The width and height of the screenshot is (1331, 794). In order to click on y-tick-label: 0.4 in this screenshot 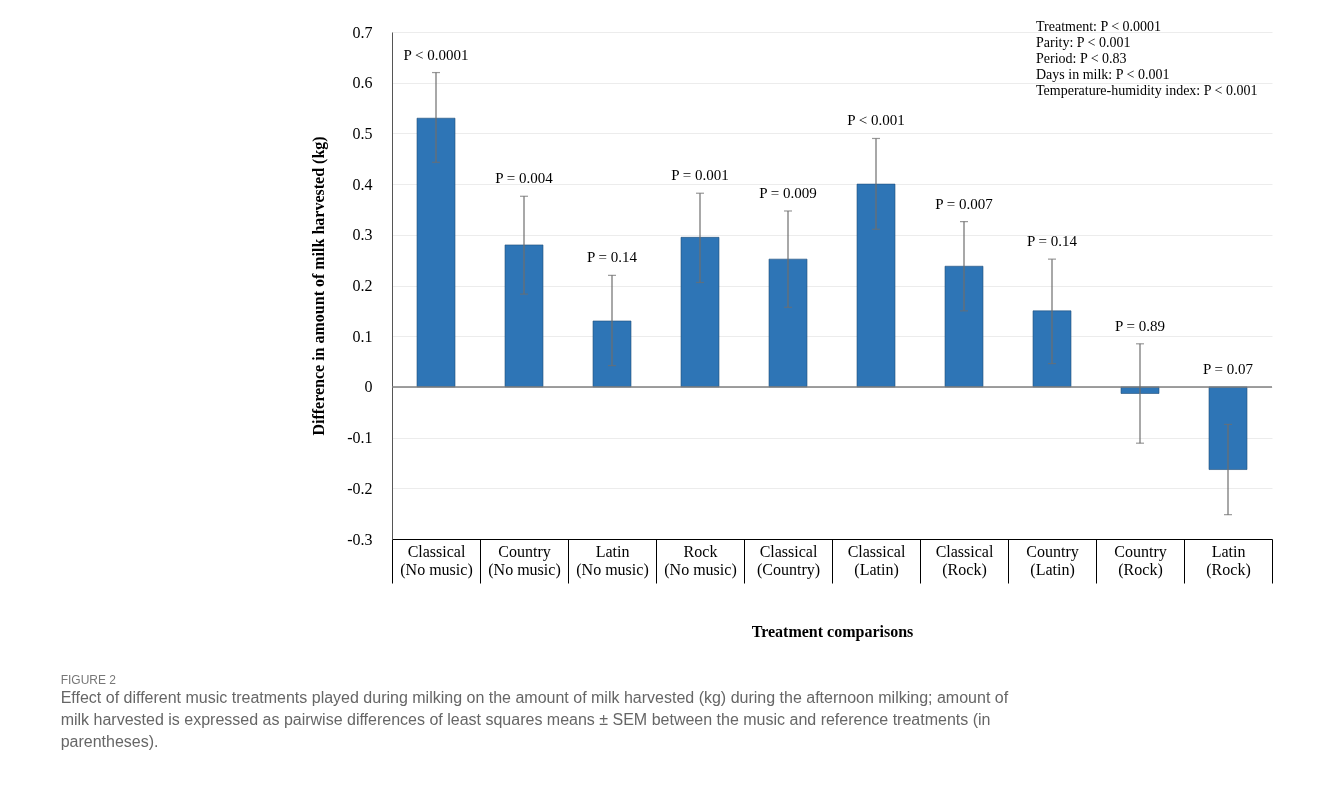, I will do `click(362, 184)`.